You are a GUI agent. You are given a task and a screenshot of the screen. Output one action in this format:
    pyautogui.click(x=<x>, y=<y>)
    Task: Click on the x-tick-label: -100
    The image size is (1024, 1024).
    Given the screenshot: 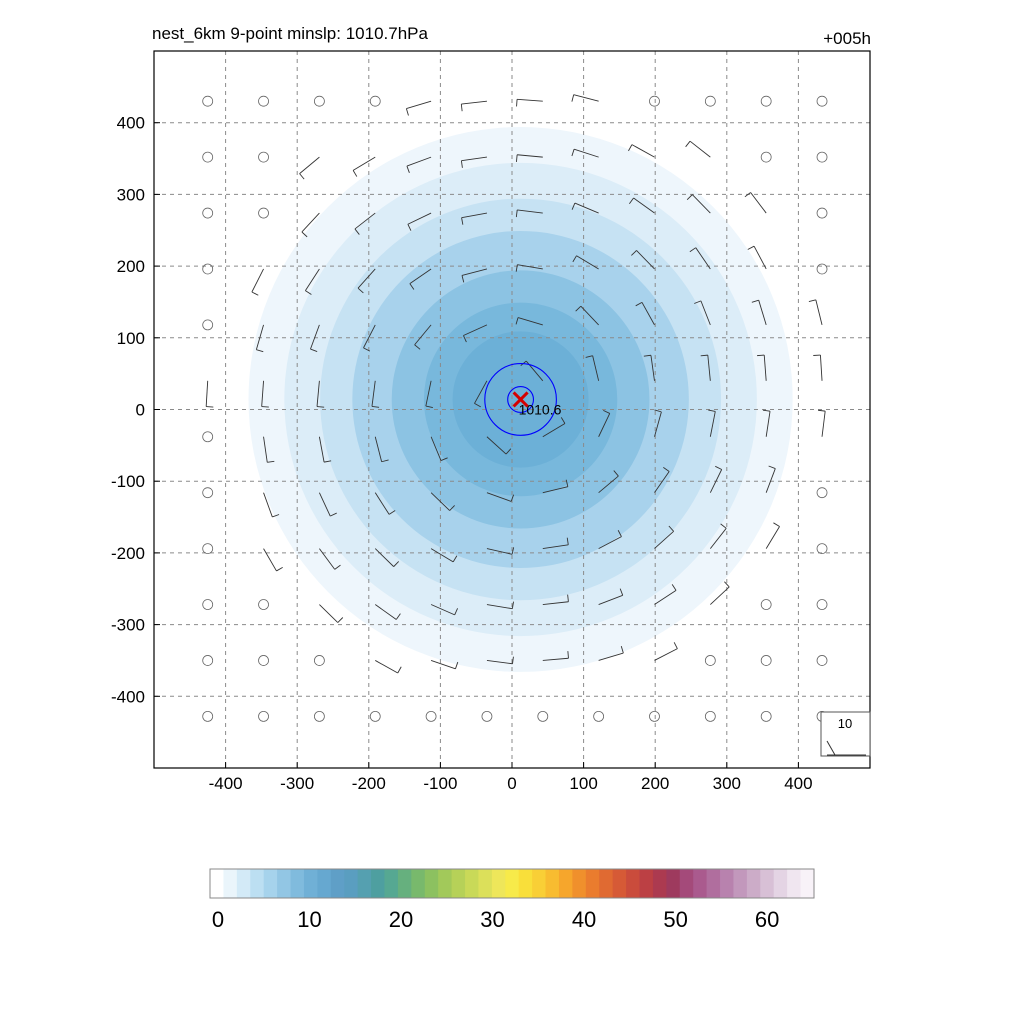 What is the action you would take?
    pyautogui.click(x=440, y=783)
    